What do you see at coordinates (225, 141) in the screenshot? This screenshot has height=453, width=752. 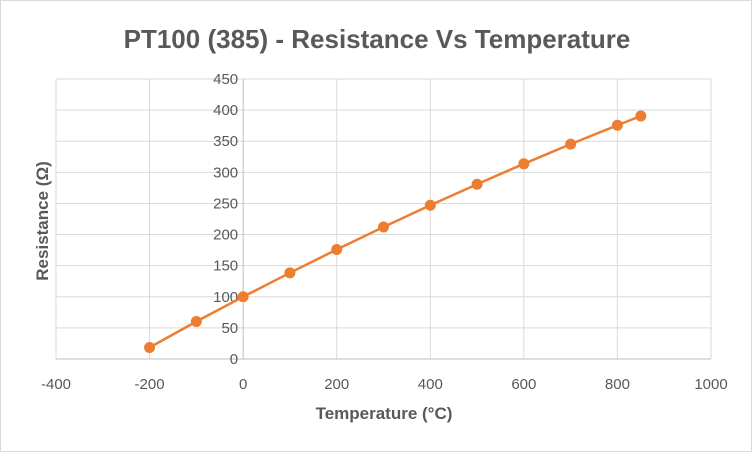 I see `y-tick-label: 350` at bounding box center [225, 141].